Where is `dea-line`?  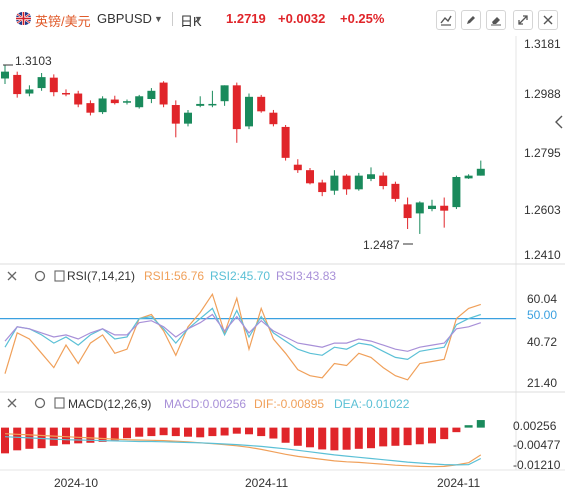 dea-line is located at coordinates (243, 451).